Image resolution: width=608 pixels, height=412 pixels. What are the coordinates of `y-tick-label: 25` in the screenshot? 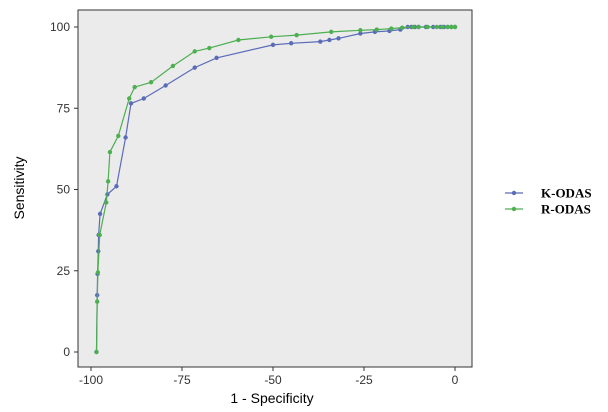 It's located at (64, 271).